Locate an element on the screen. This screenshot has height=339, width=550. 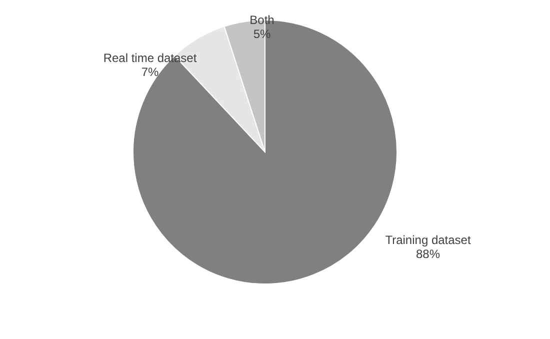
data-label: 5% is located at coordinates (262, 34).